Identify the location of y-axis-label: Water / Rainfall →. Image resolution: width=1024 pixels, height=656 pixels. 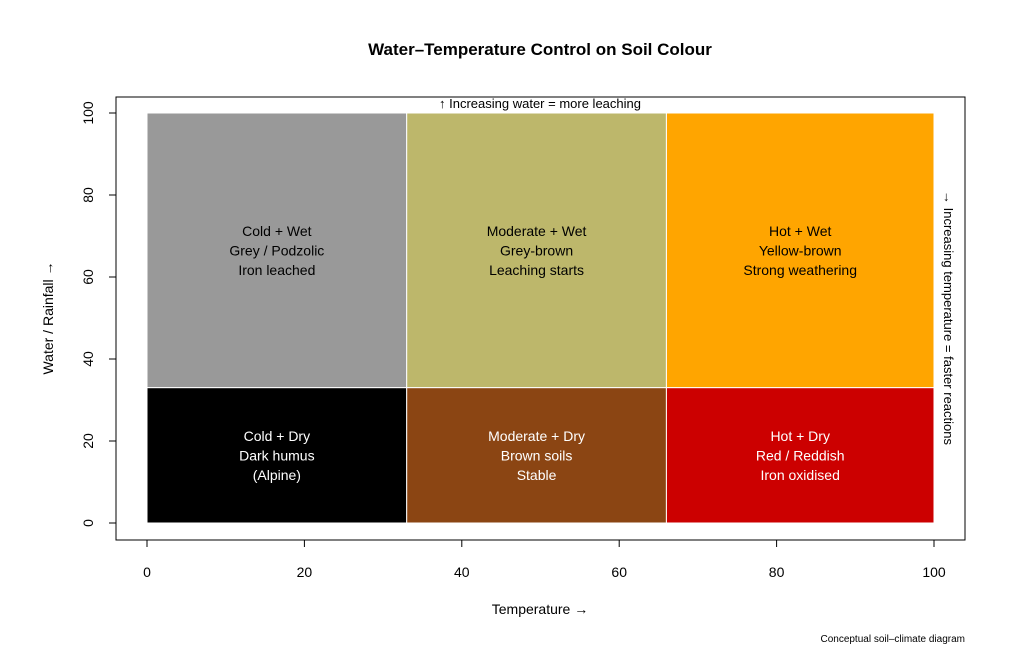
(48, 317).